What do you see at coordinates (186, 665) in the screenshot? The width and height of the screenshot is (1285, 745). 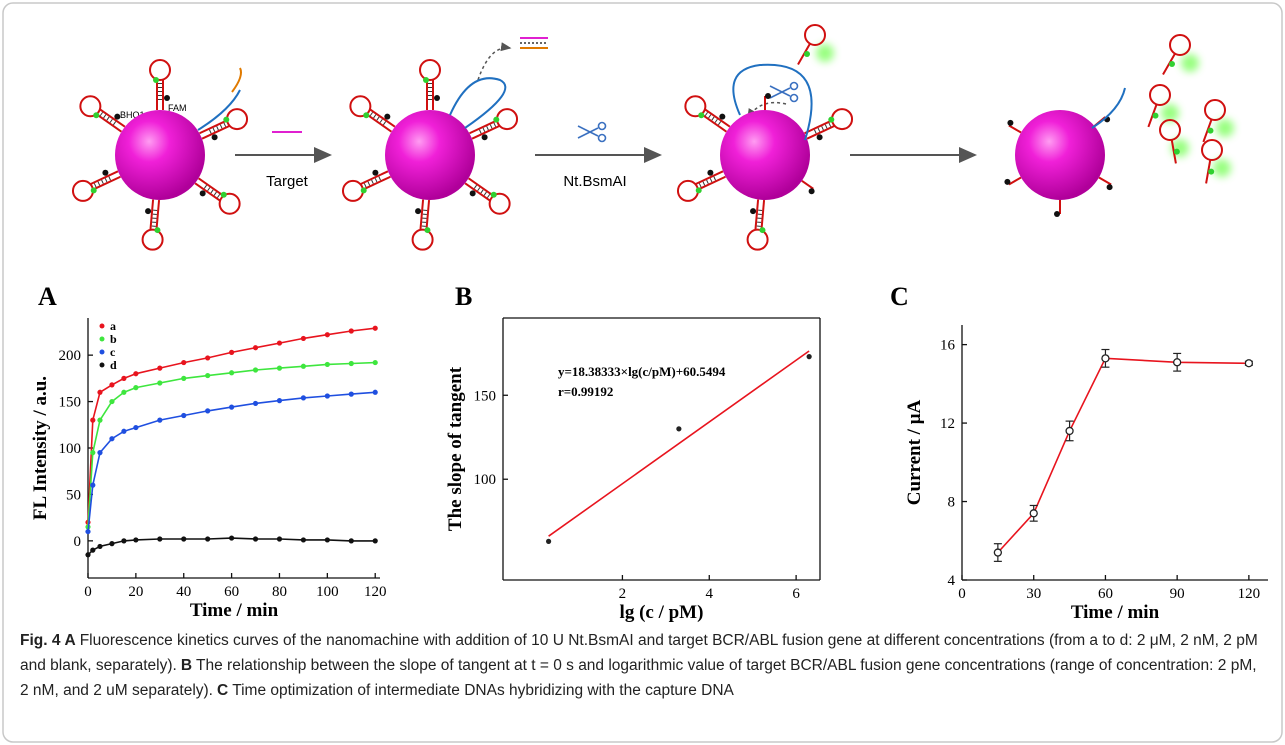 I see `caption-letter: B` at bounding box center [186, 665].